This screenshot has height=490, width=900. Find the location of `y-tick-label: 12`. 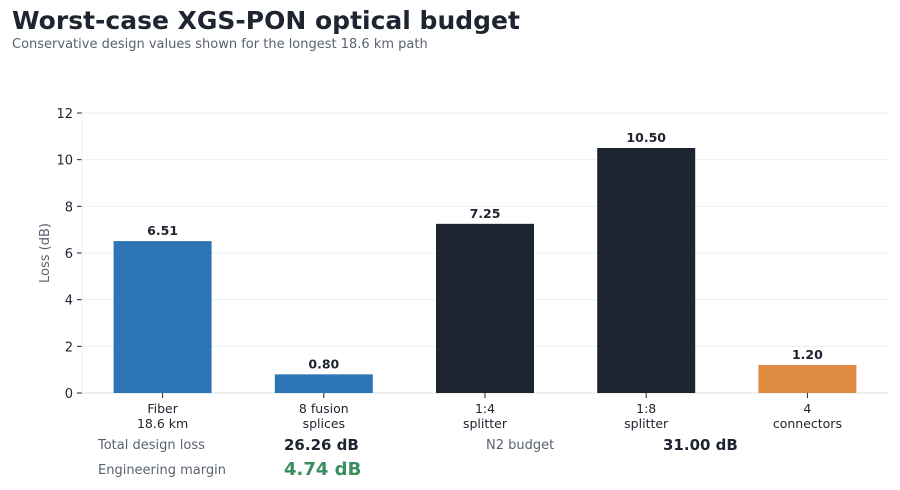

y-tick-label: 12 is located at coordinates (64, 114).